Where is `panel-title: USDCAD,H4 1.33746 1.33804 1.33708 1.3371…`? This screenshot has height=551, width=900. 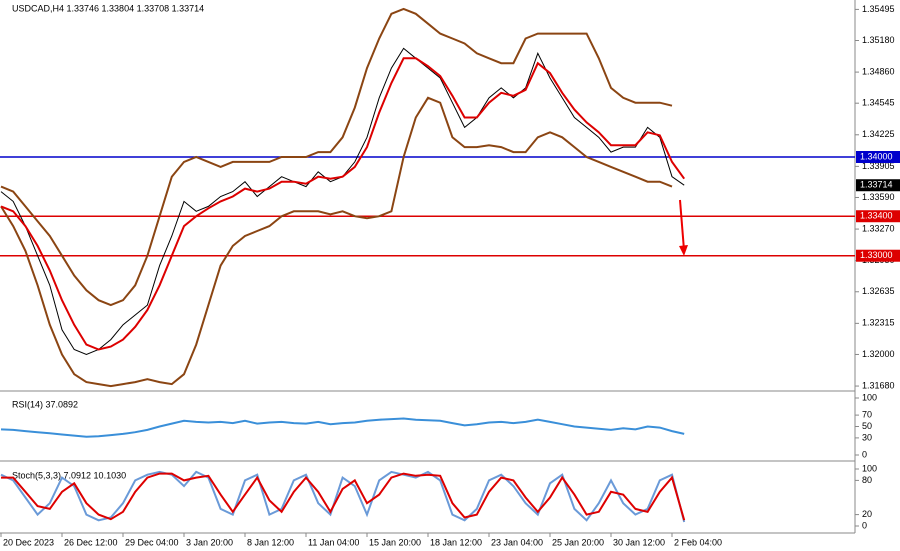 panel-title: USDCAD,H4 1.33746 1.33804 1.33708 1.3371… is located at coordinates (108, 8).